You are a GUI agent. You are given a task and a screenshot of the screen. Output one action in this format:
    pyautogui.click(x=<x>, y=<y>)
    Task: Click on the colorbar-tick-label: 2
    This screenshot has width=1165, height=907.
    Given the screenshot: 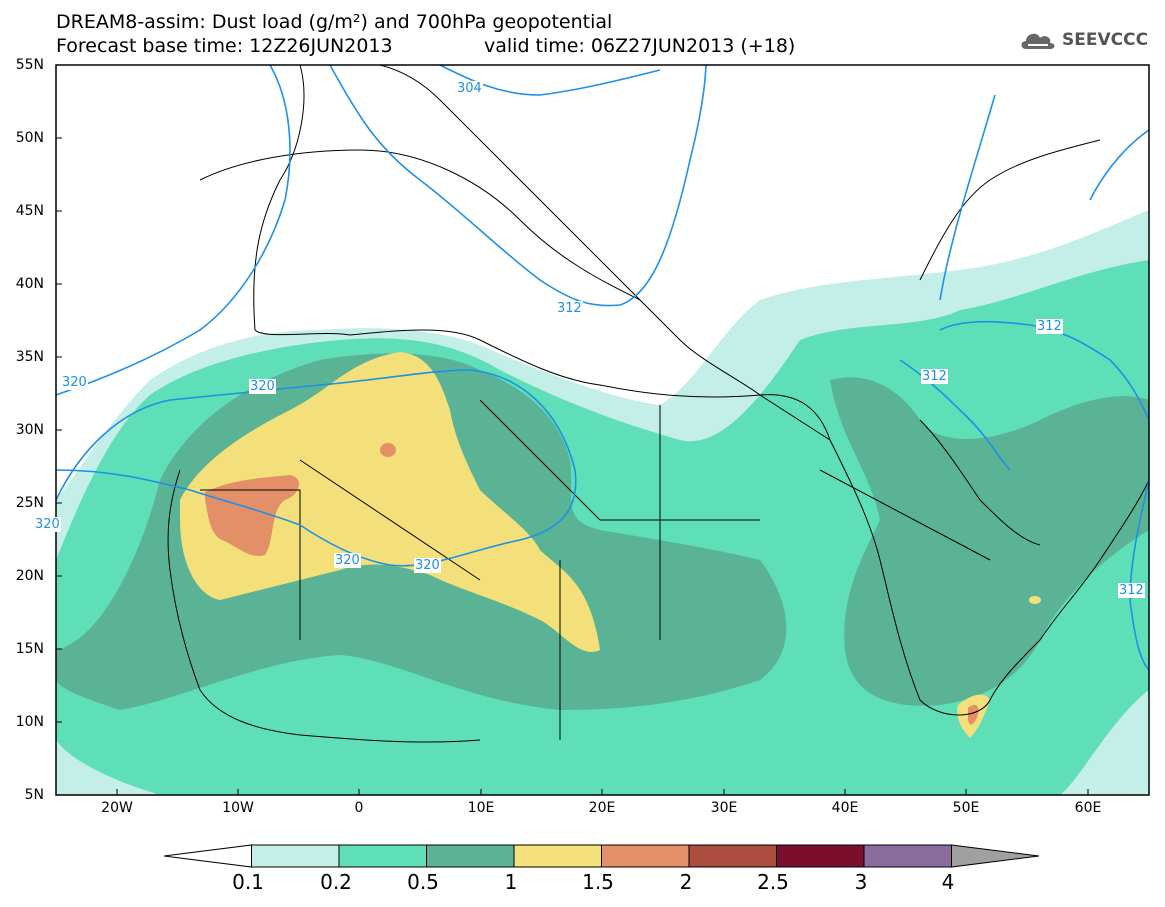 What is the action you would take?
    pyautogui.click(x=686, y=882)
    